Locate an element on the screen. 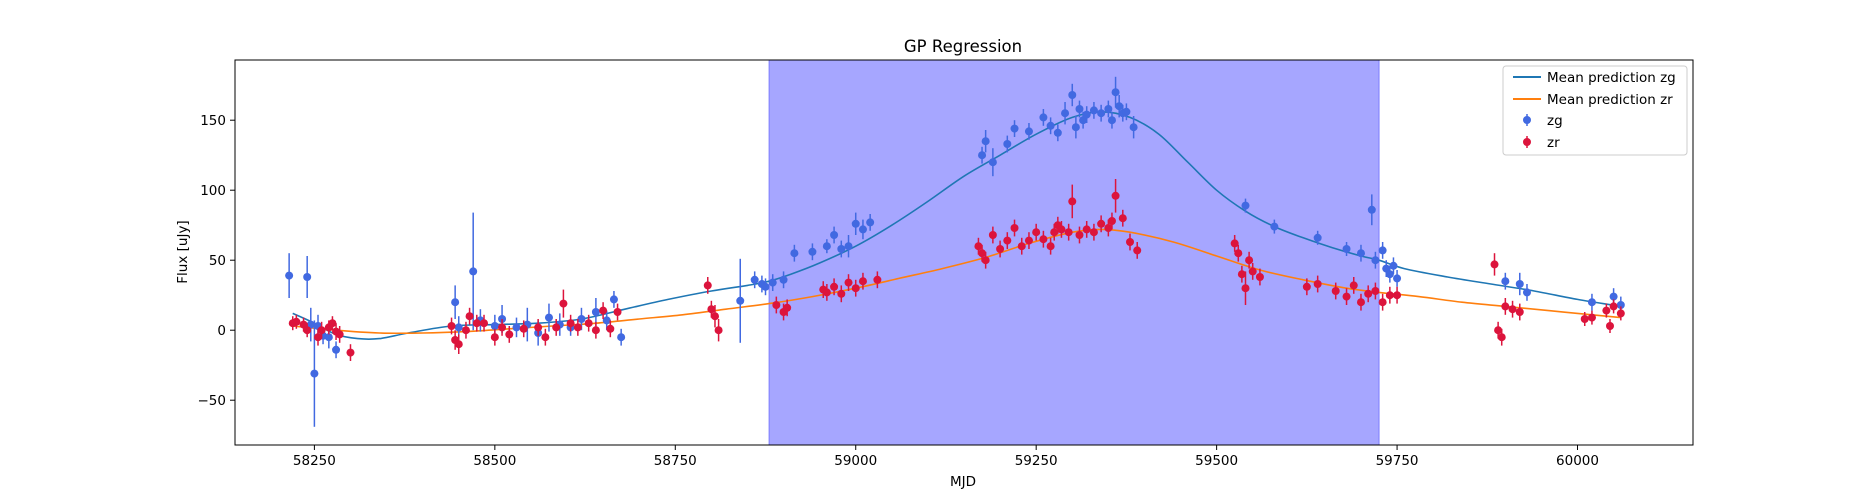  y-axis: −50 0 50 100 150 is located at coordinates (216, 261).